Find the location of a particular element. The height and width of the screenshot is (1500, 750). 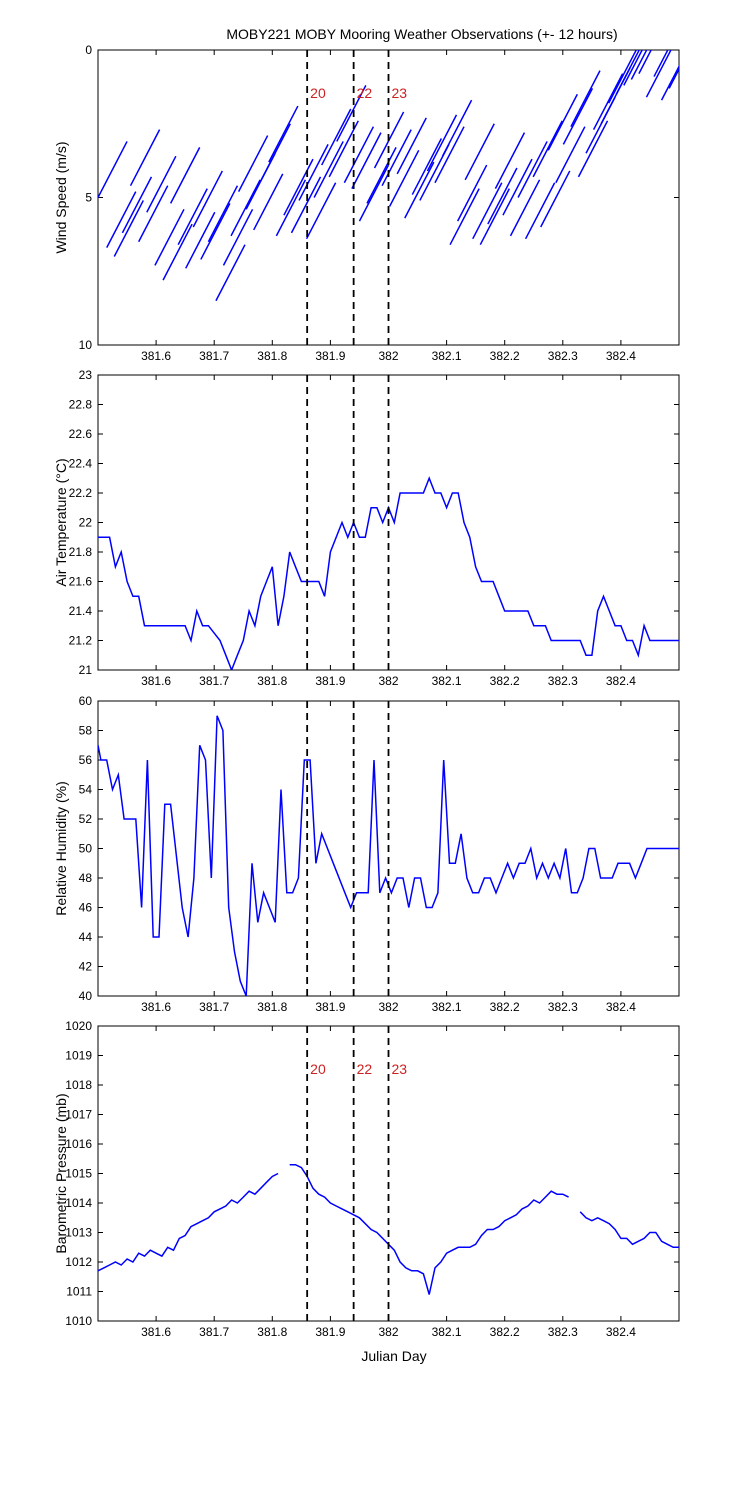

x-axis-label: Julian Day is located at coordinates (393, 1356).